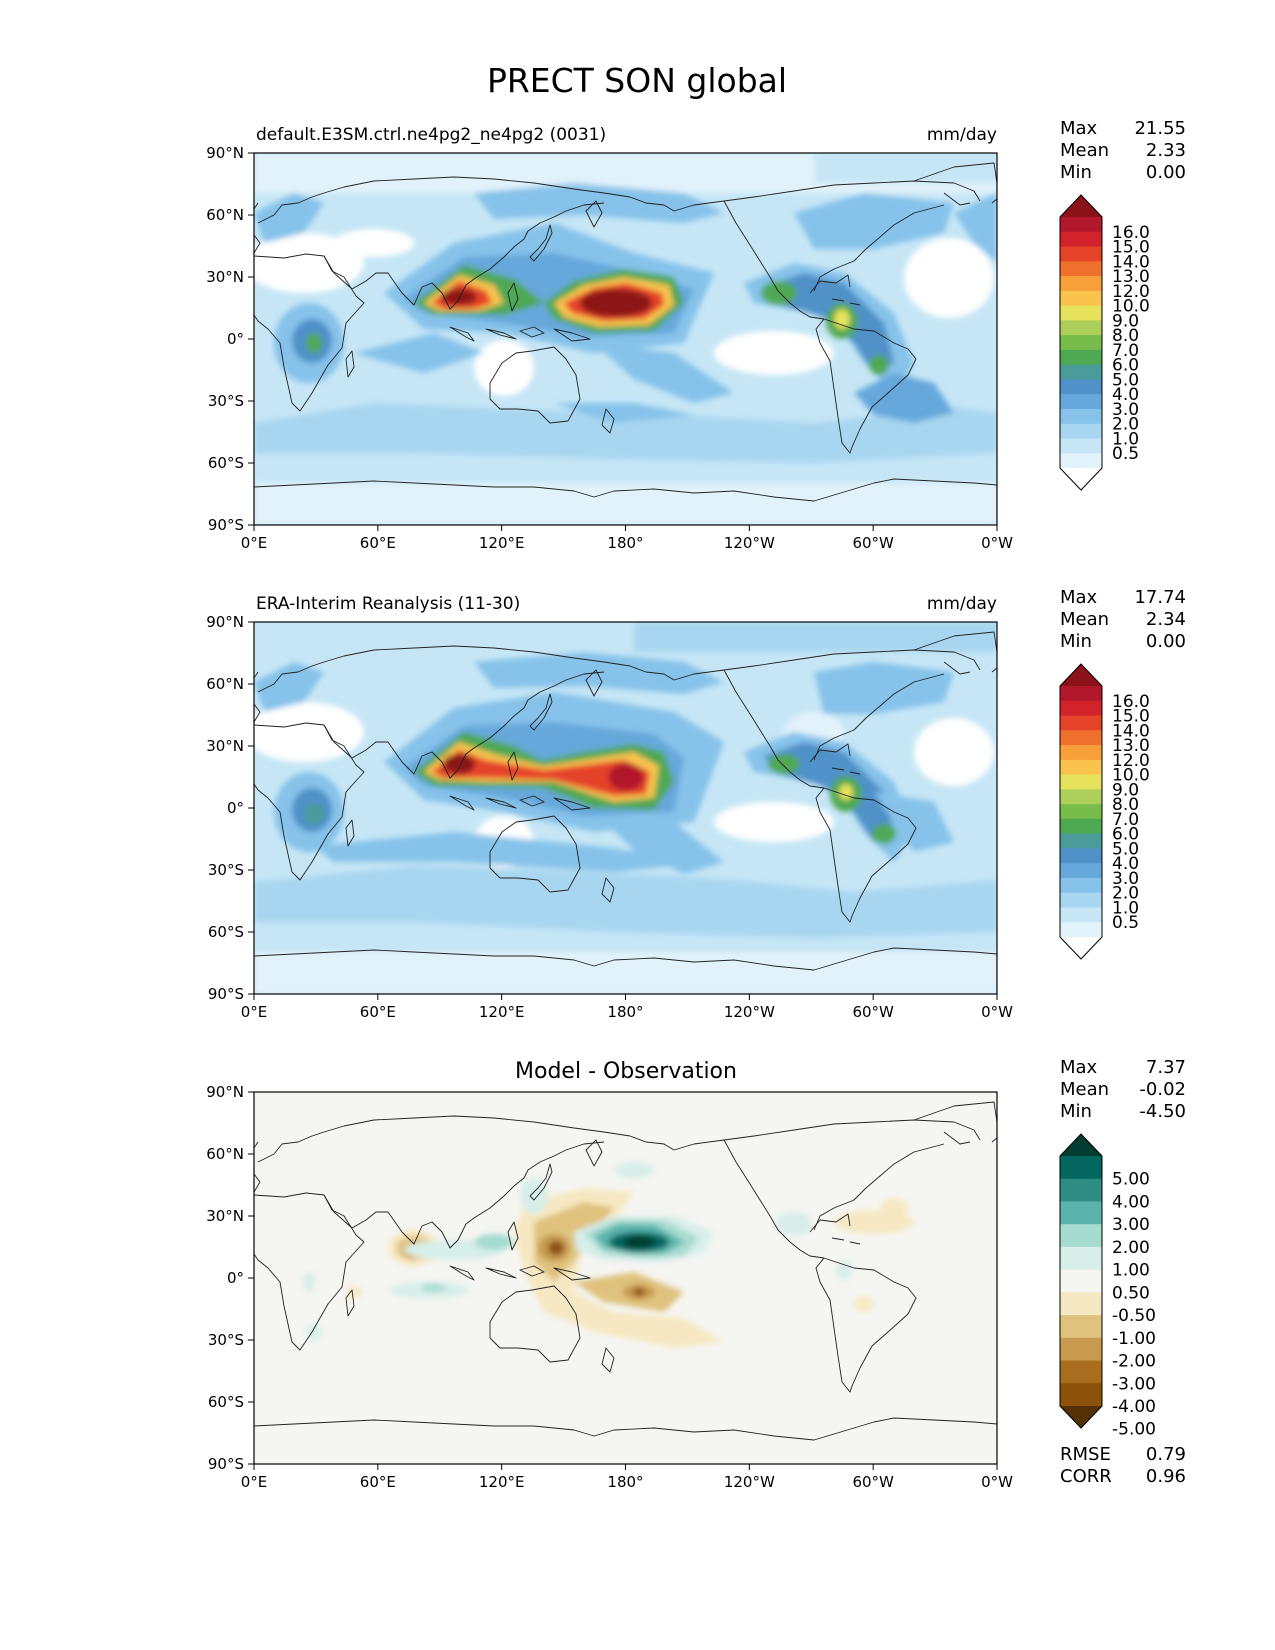  What do you see at coordinates (1123, 1465) in the screenshot?
I see `metrics-diff: RMSE 0.79 CORR 0.96` at bounding box center [1123, 1465].